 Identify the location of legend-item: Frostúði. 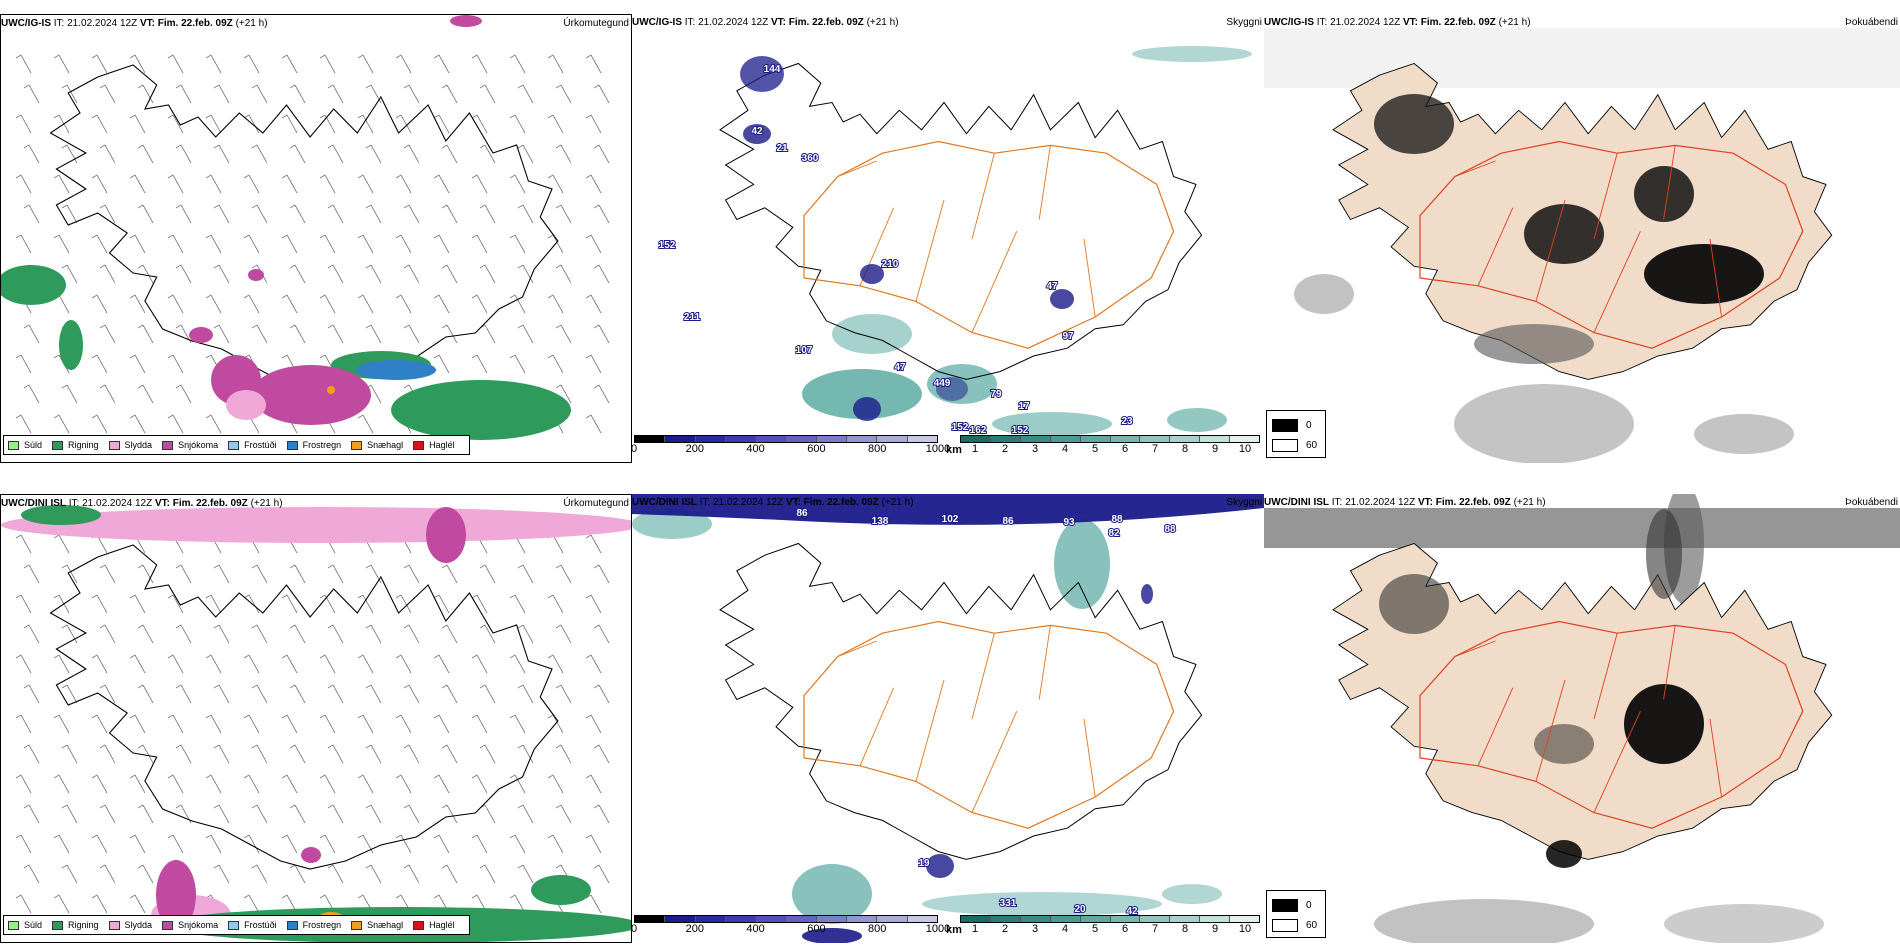
(252, 925).